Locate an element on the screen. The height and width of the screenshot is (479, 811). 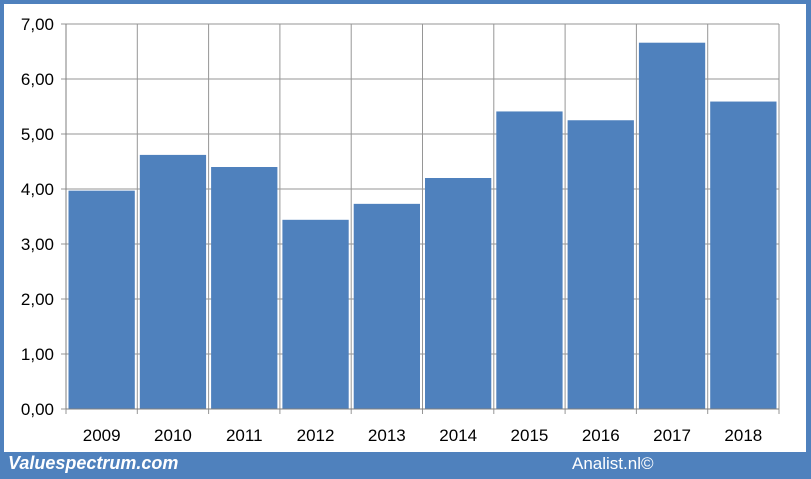
x-tick-label: 2013 is located at coordinates (387, 435).